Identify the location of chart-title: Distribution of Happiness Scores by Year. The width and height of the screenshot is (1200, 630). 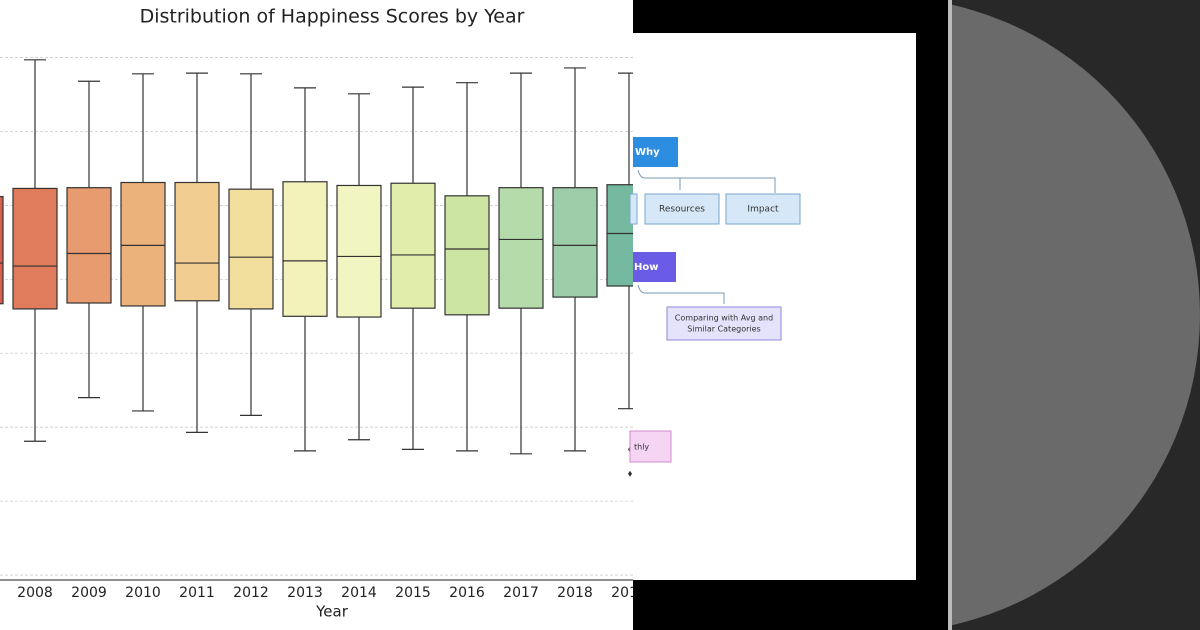
(332, 17).